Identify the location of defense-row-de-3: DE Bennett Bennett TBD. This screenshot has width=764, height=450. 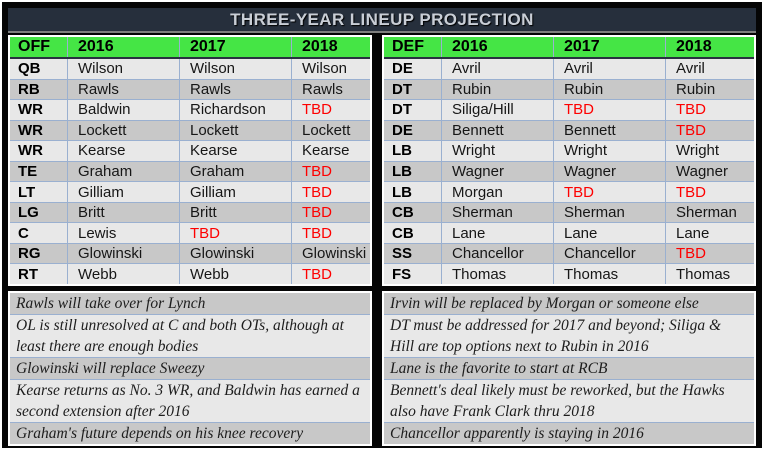
(569, 130).